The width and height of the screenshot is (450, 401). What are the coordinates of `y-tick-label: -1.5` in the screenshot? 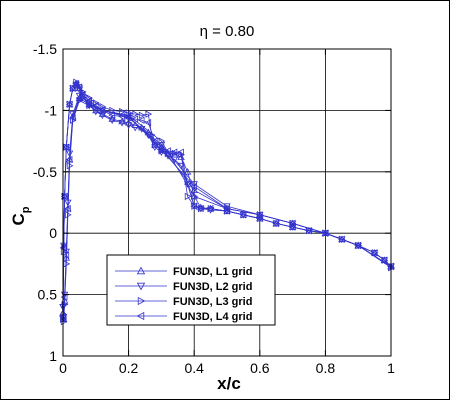 It's located at (45, 49).